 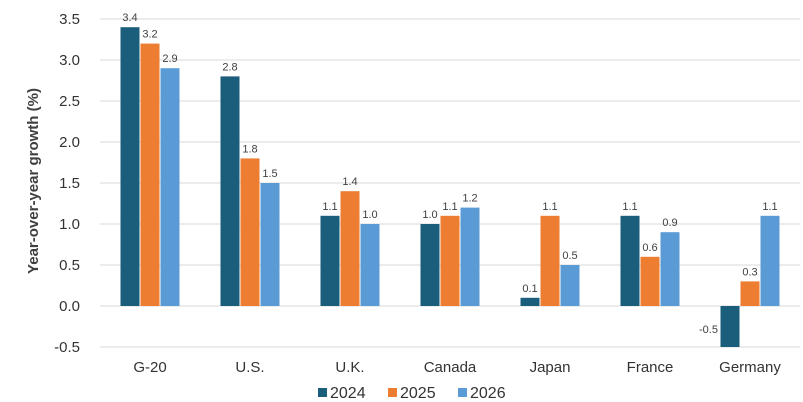 What do you see at coordinates (269, 174) in the screenshot?
I see `data-label: 1.5` at bounding box center [269, 174].